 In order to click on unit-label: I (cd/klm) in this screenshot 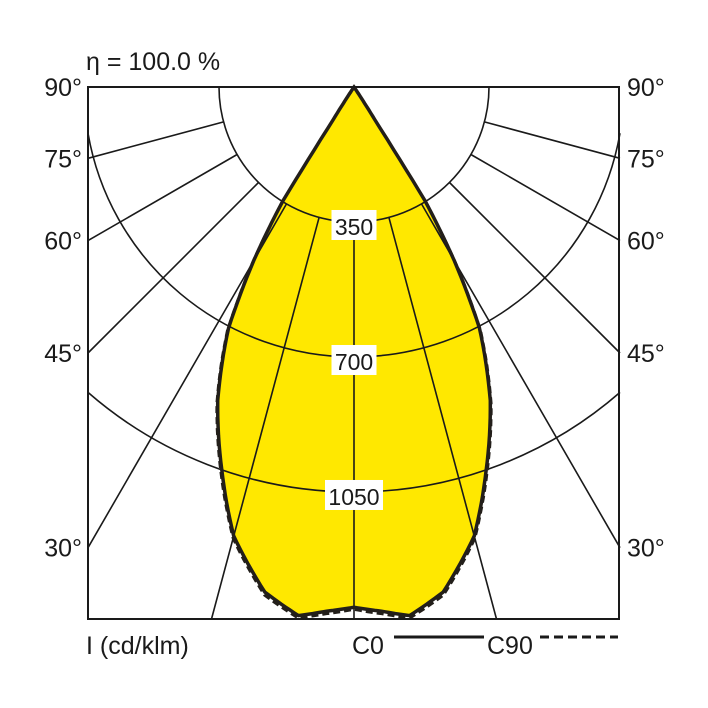, I will do `click(137, 646)`.